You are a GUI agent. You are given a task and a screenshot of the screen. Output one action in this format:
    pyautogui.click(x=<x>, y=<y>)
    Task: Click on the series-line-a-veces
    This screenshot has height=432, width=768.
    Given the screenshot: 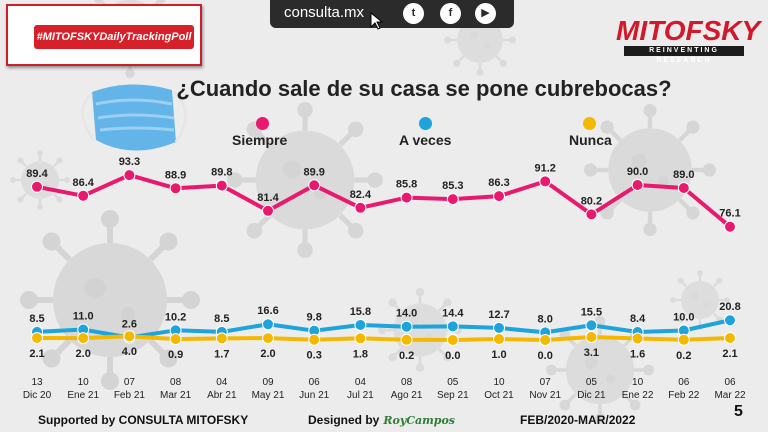 What is the action you would take?
    pyautogui.click(x=383, y=329)
    